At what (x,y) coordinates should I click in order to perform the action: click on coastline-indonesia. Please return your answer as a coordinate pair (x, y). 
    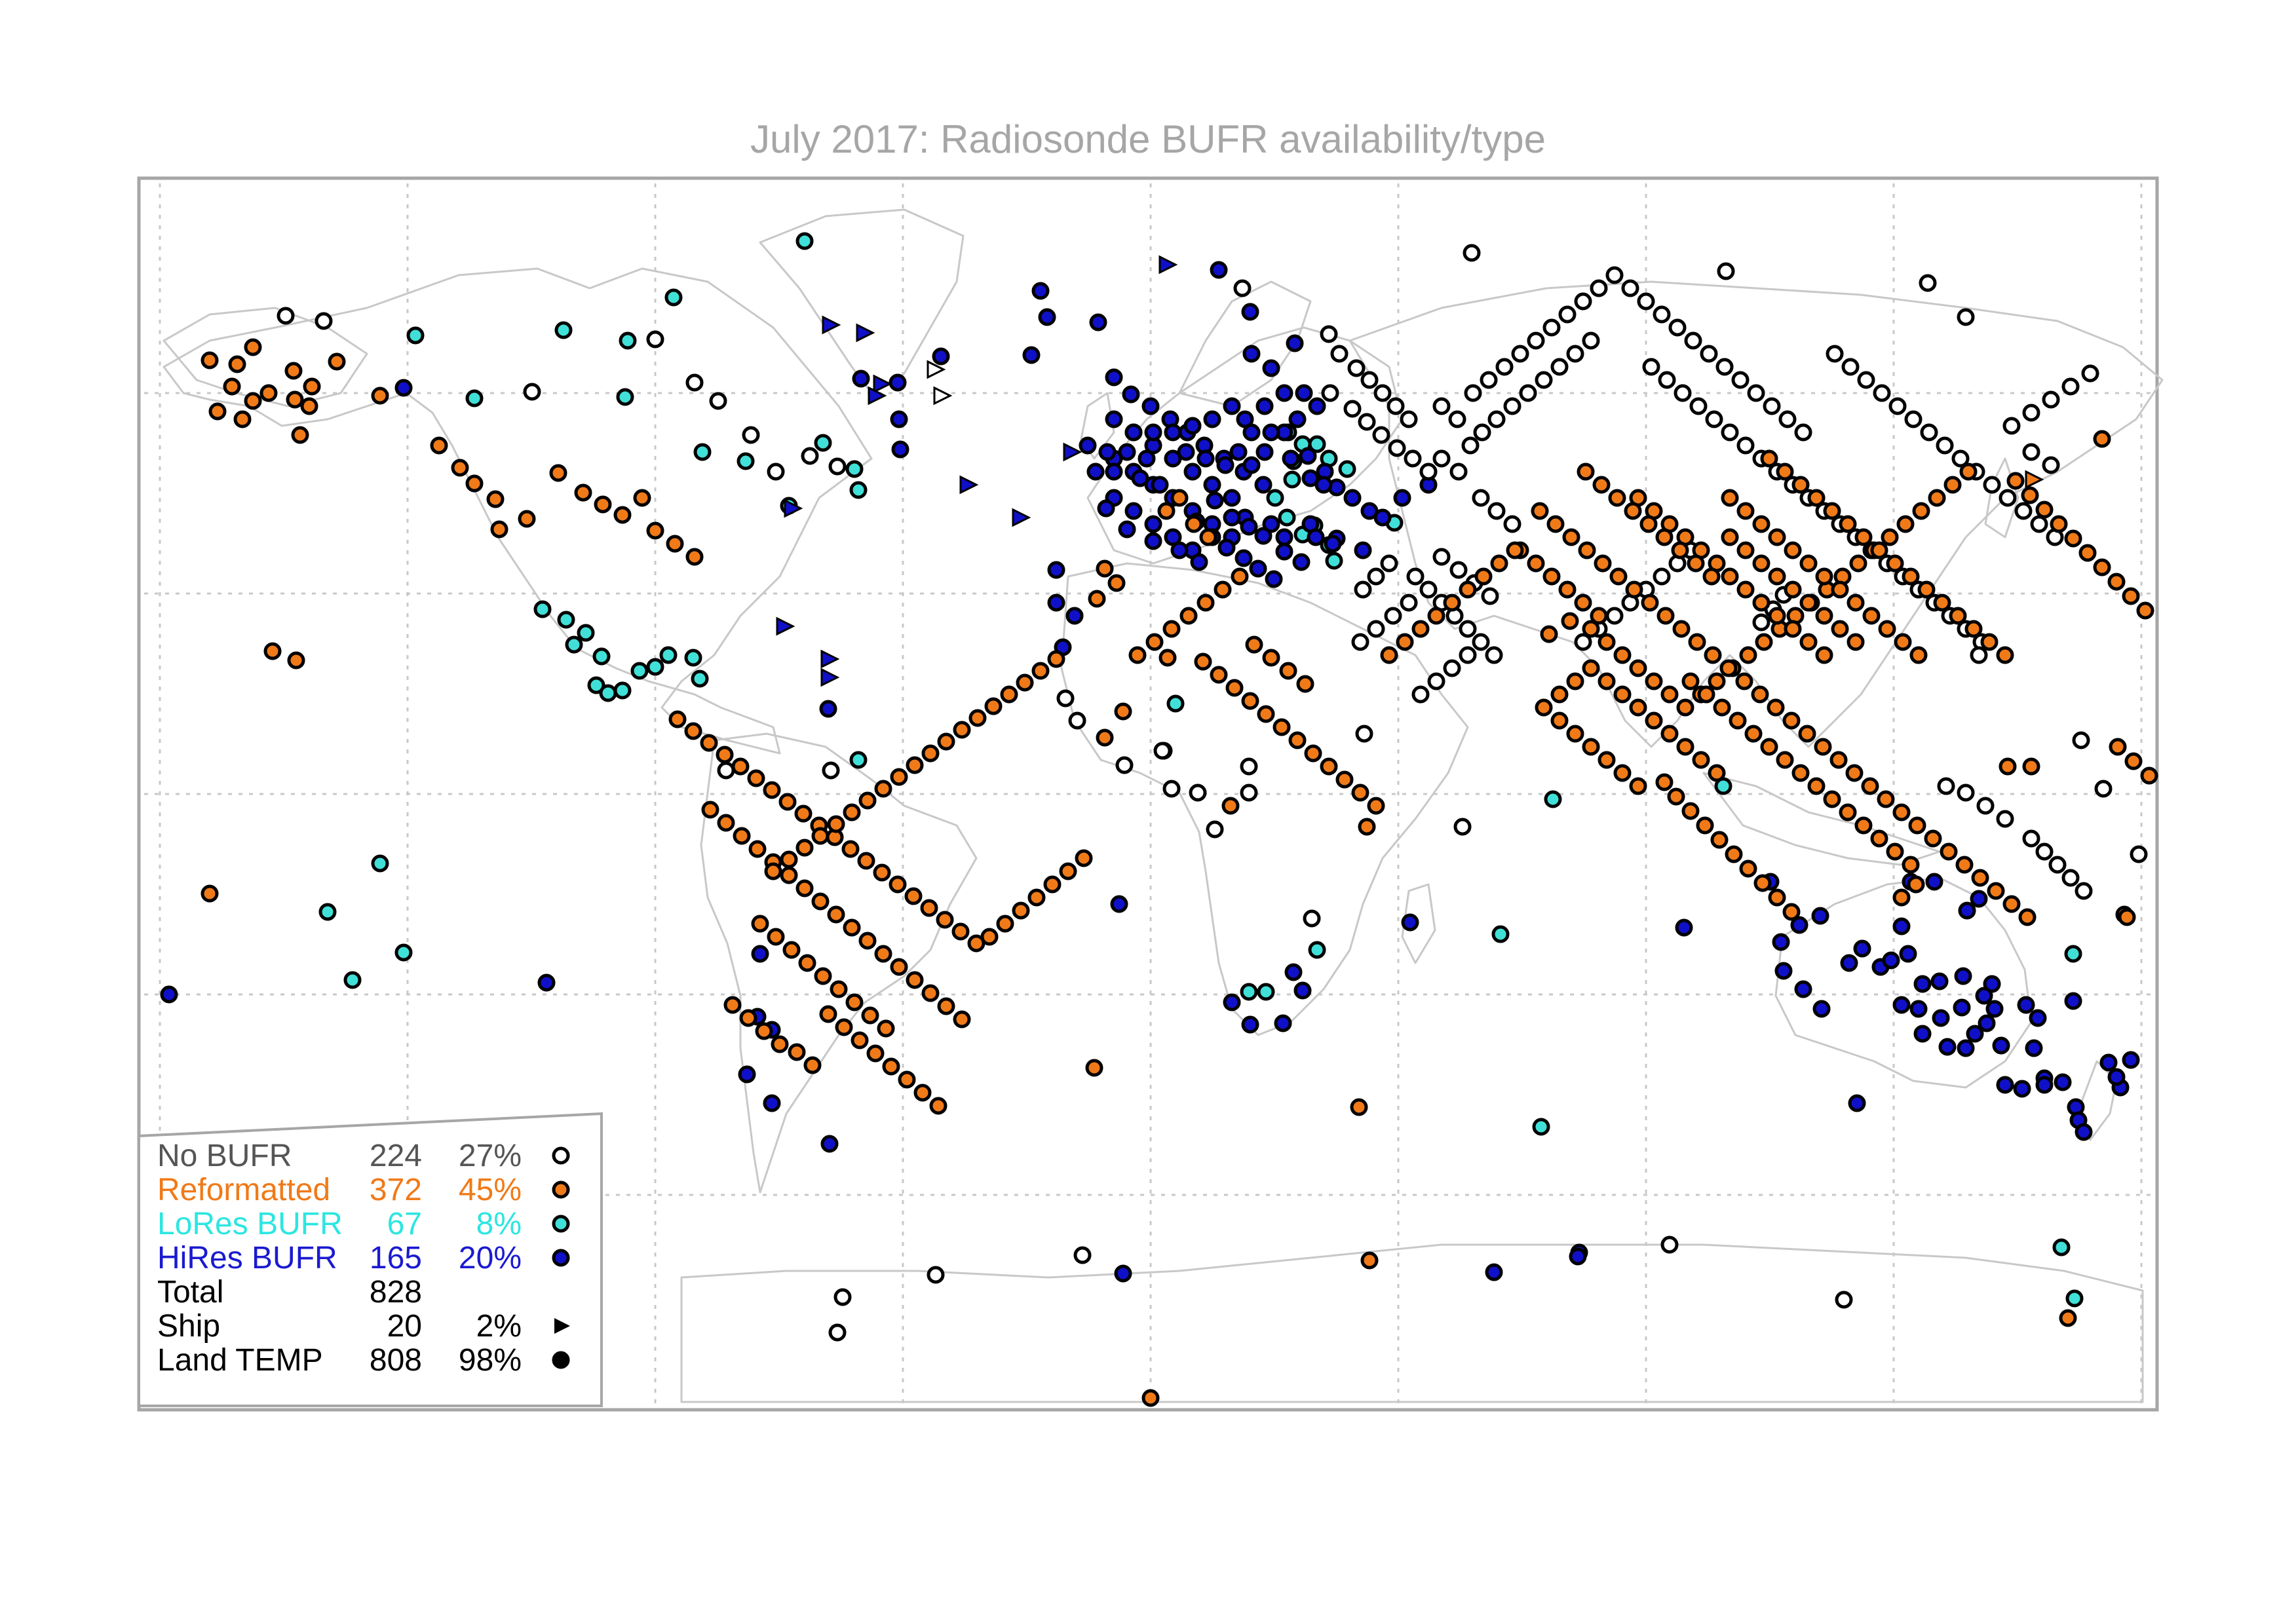
    Looking at the image, I should click on (1821, 819).